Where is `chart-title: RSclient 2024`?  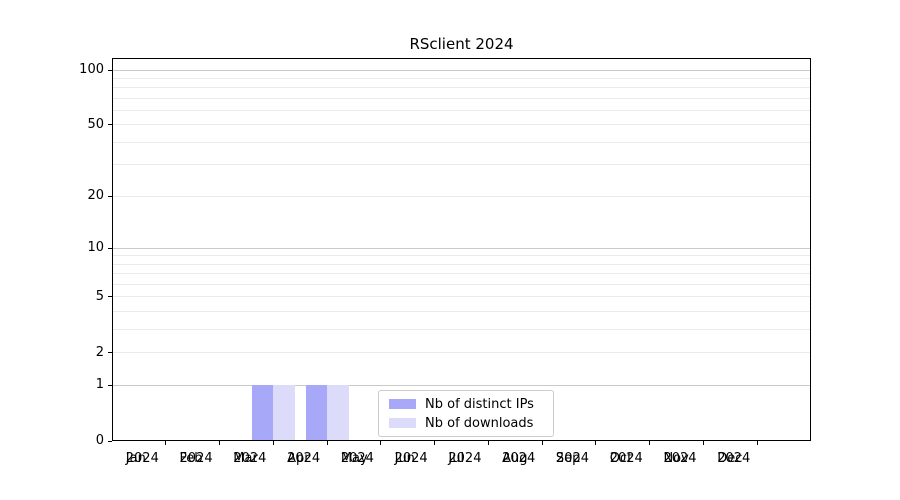
chart-title: RSclient 2024 is located at coordinates (461, 44).